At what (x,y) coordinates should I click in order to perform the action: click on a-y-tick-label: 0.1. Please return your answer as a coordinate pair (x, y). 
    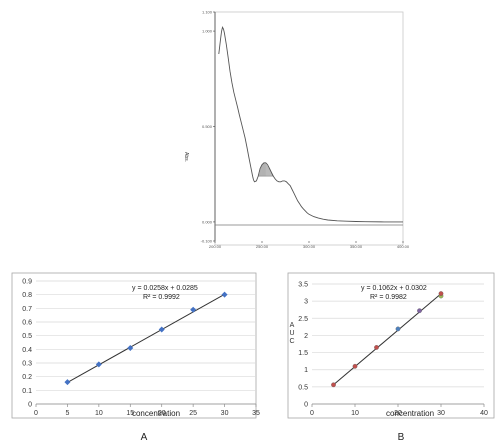
    Looking at the image, I should click on (27, 391).